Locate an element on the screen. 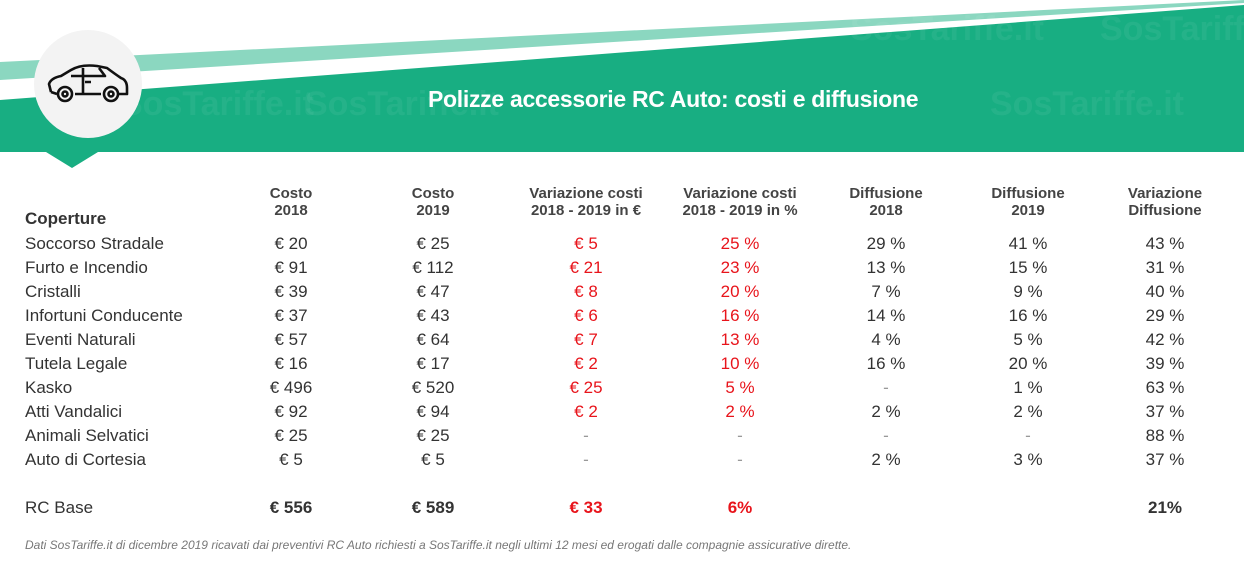 The image size is (1244, 577). table-cell: € 17 is located at coordinates (433, 363).